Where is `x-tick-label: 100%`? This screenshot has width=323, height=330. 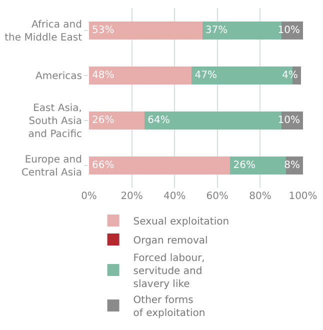 x-tick-label: 100% is located at coordinates (303, 196).